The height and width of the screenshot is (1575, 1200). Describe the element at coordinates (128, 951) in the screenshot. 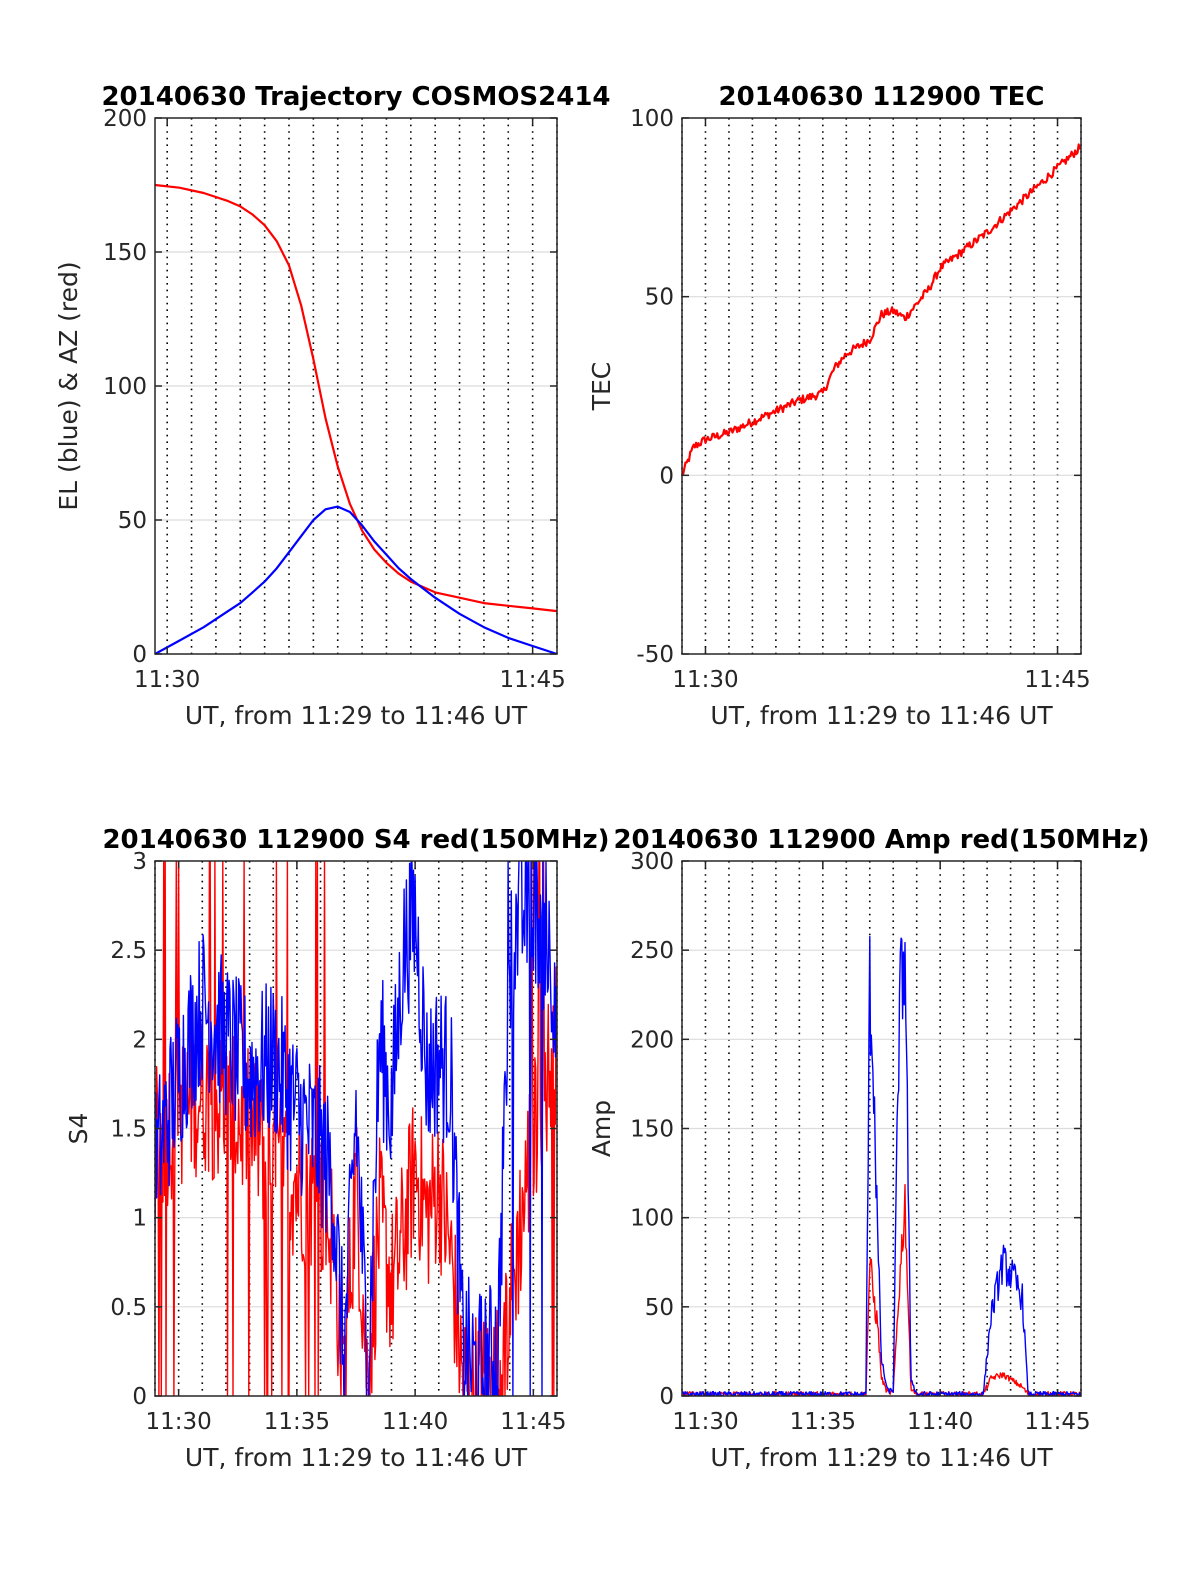

I see `y-tick-label: 2.5` at that location.